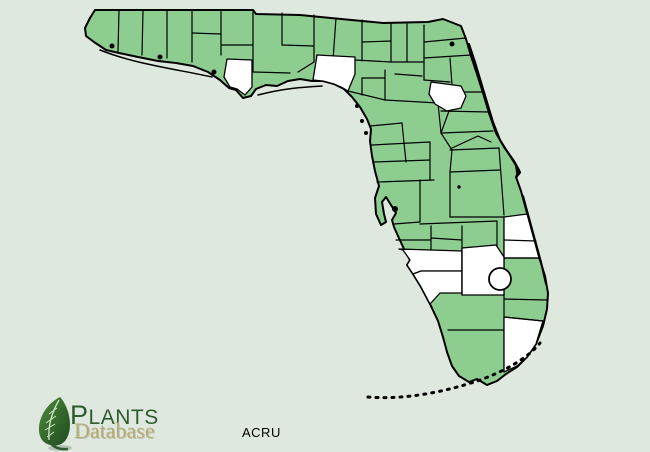  I want to click on absent-county-putnam, so click(447, 96).